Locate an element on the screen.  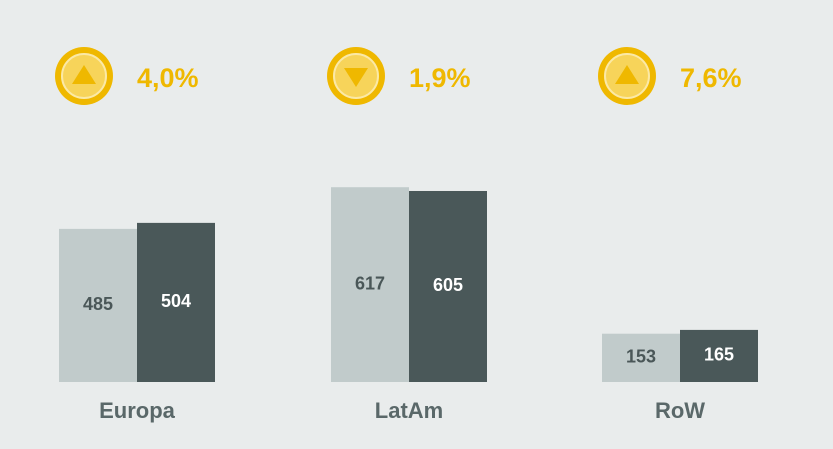
category-label: RoW is located at coordinates (680, 410).